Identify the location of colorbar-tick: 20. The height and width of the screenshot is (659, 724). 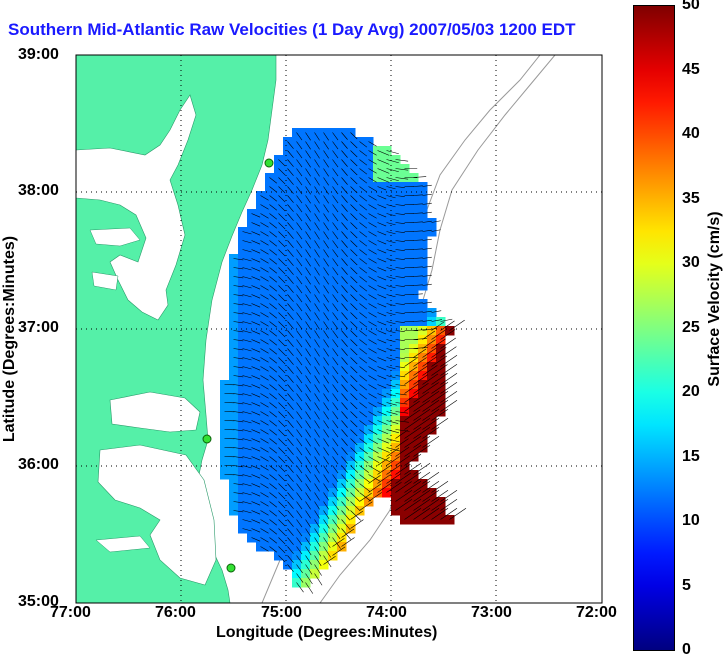
(691, 391).